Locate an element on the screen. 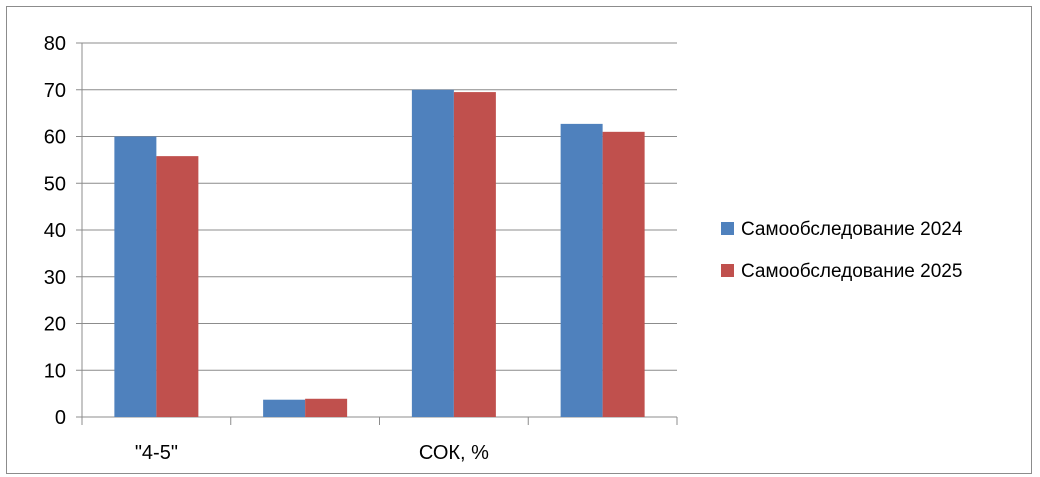 Image resolution: width=1040 pixels, height=477 pixels. y-tick-label: 10 is located at coordinates (55, 371).